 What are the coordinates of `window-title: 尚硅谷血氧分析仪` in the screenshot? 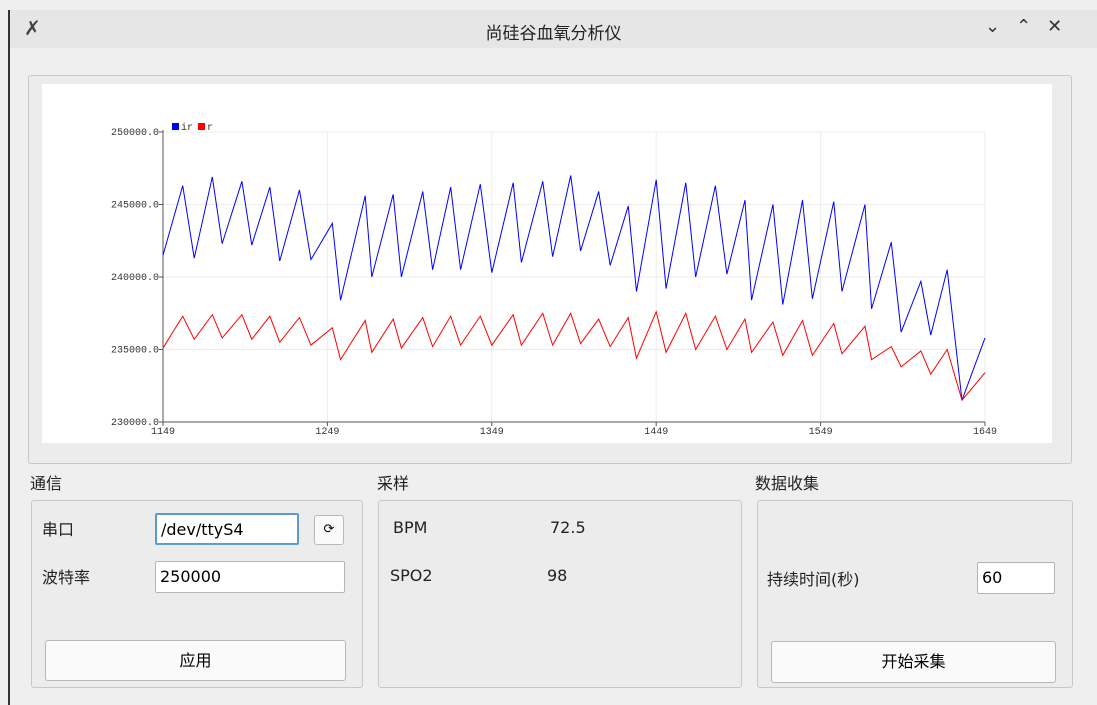 It's located at (553, 34).